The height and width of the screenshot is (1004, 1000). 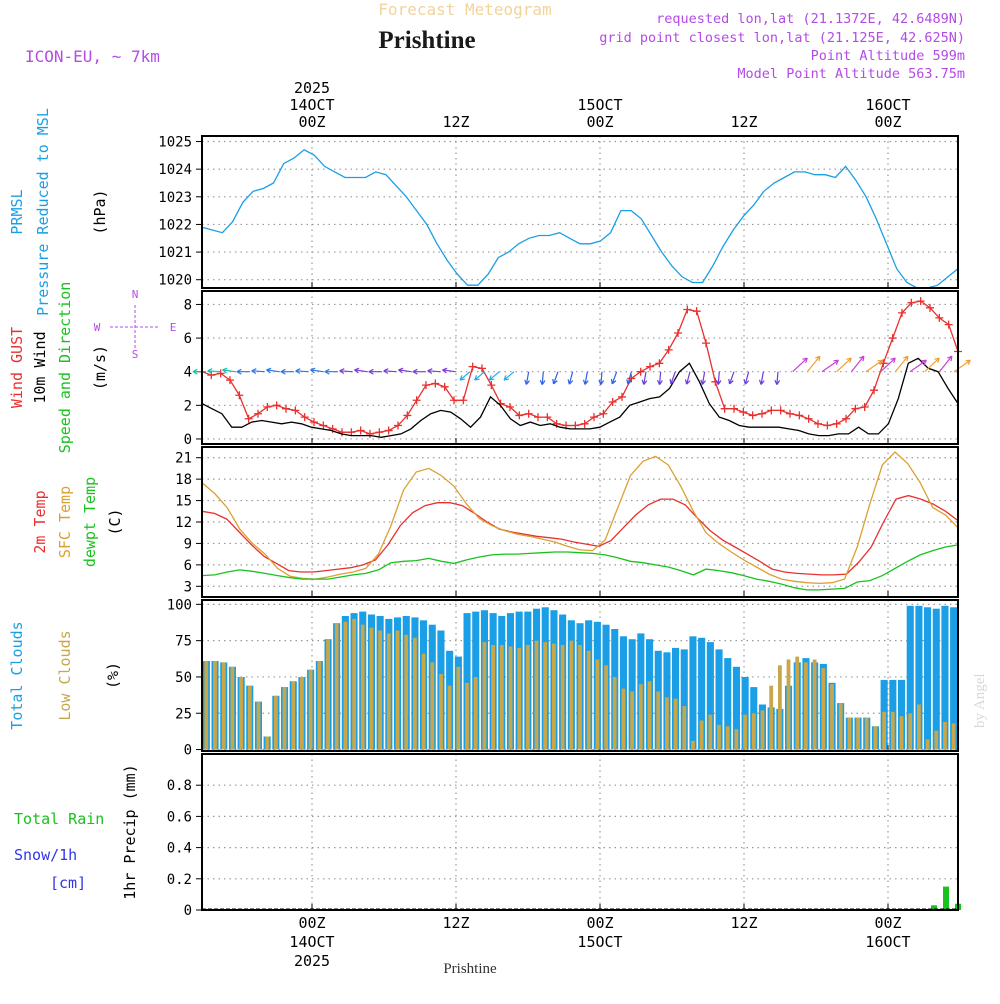 What do you see at coordinates (175, 170) in the screenshot?
I see `ytick-label: 1024` at bounding box center [175, 170].